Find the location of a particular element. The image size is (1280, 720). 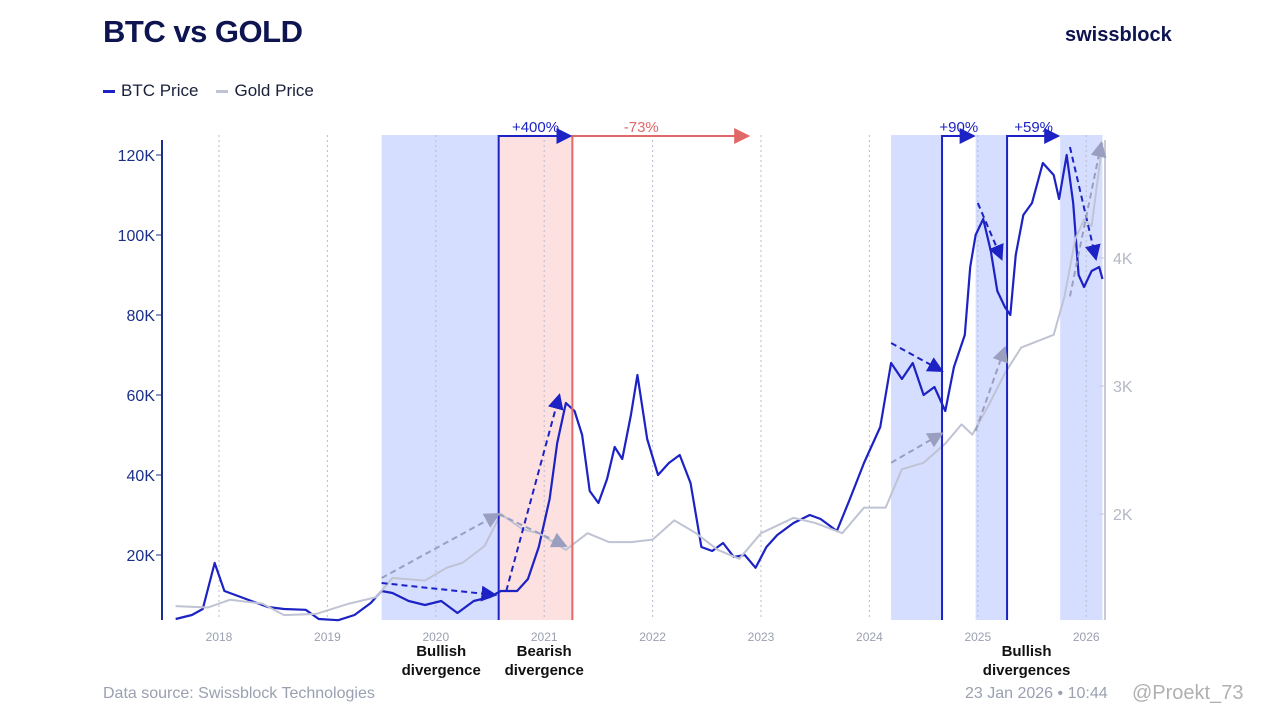

x-tick-label: 2021 is located at coordinates (544, 637).